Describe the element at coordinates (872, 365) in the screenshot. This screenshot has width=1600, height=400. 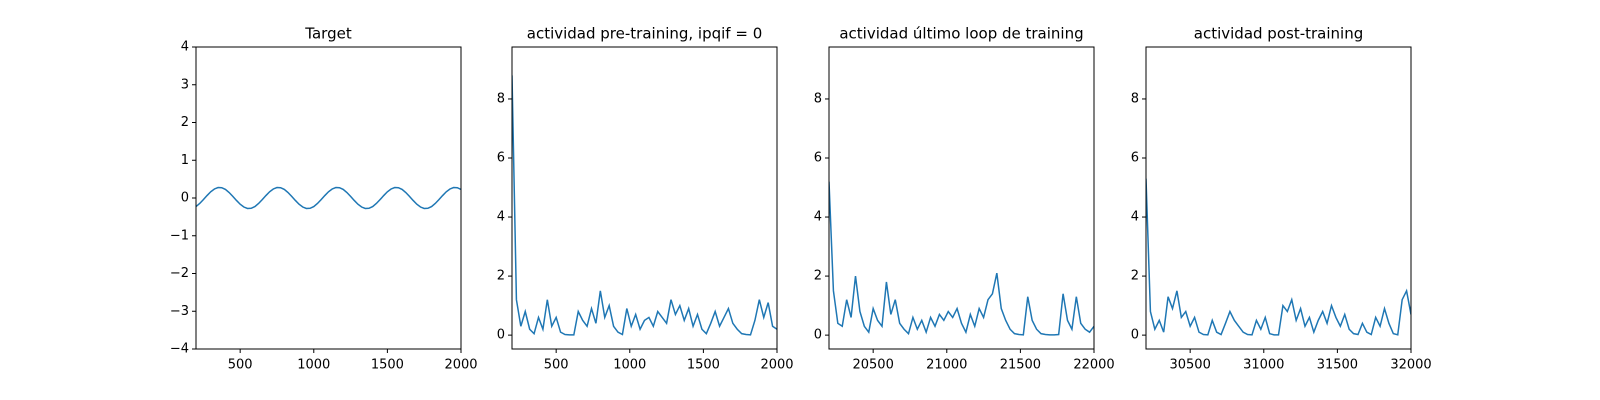
I see `x-tick-label: 20500` at that location.